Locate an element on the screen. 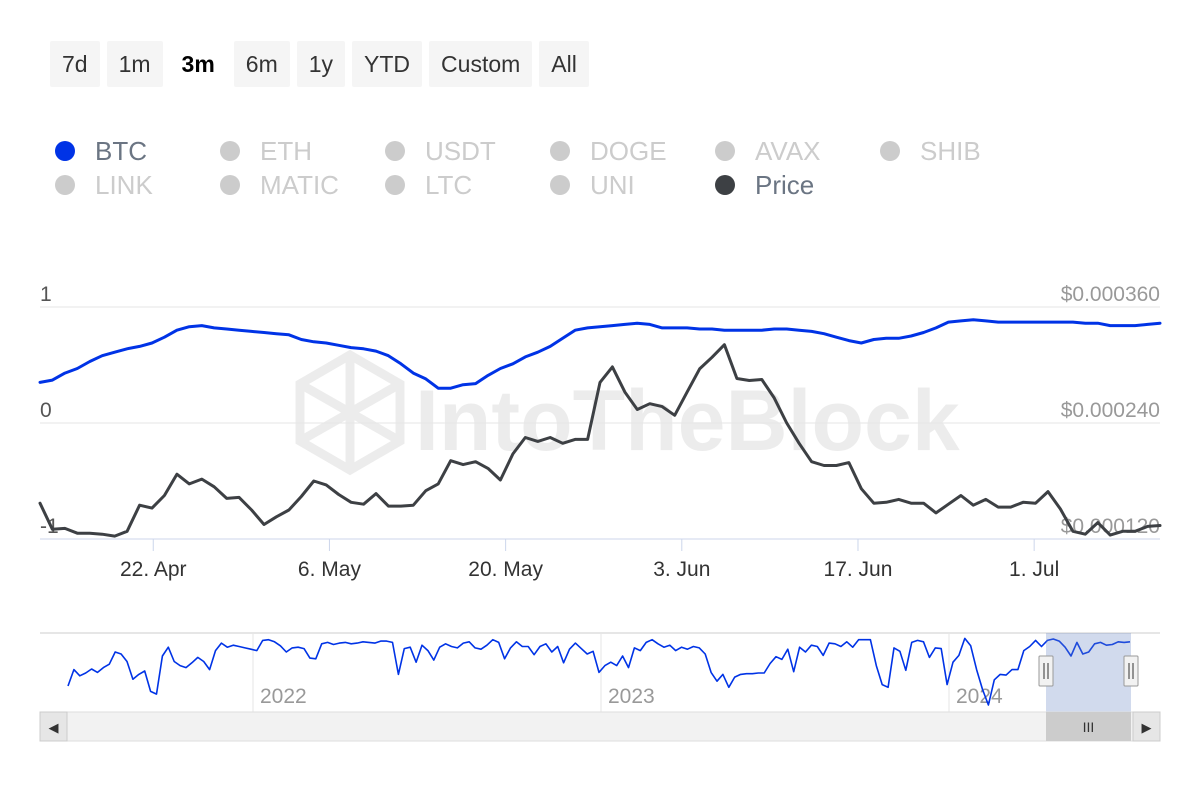 The height and width of the screenshot is (800, 1200). legend-item-price: Price is located at coordinates (797, 185).